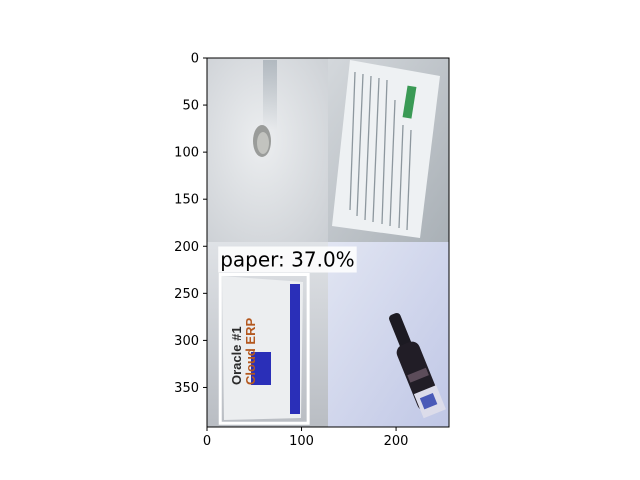 The width and height of the screenshot is (640, 480). What do you see at coordinates (186, 341) in the screenshot?
I see `y-tick-label: 300` at bounding box center [186, 341].